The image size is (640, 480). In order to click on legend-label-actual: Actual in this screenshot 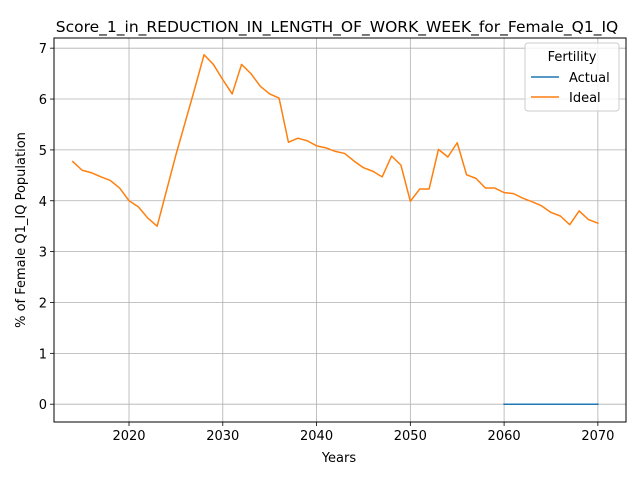, I will do `click(589, 78)`.